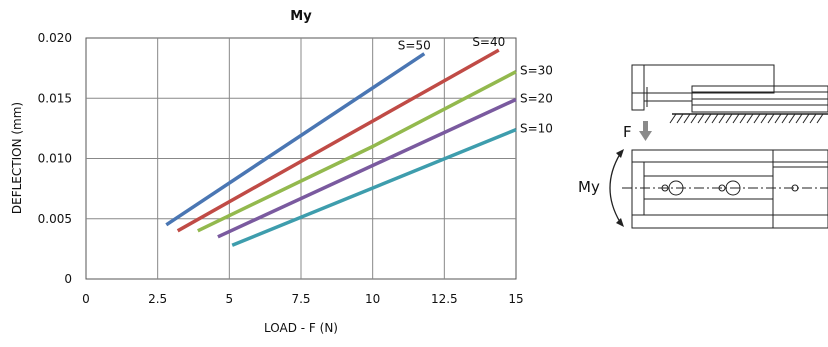  What do you see at coordinates (620, 153) in the screenshot?
I see `moment-arrowhead-top` at bounding box center [620, 153].